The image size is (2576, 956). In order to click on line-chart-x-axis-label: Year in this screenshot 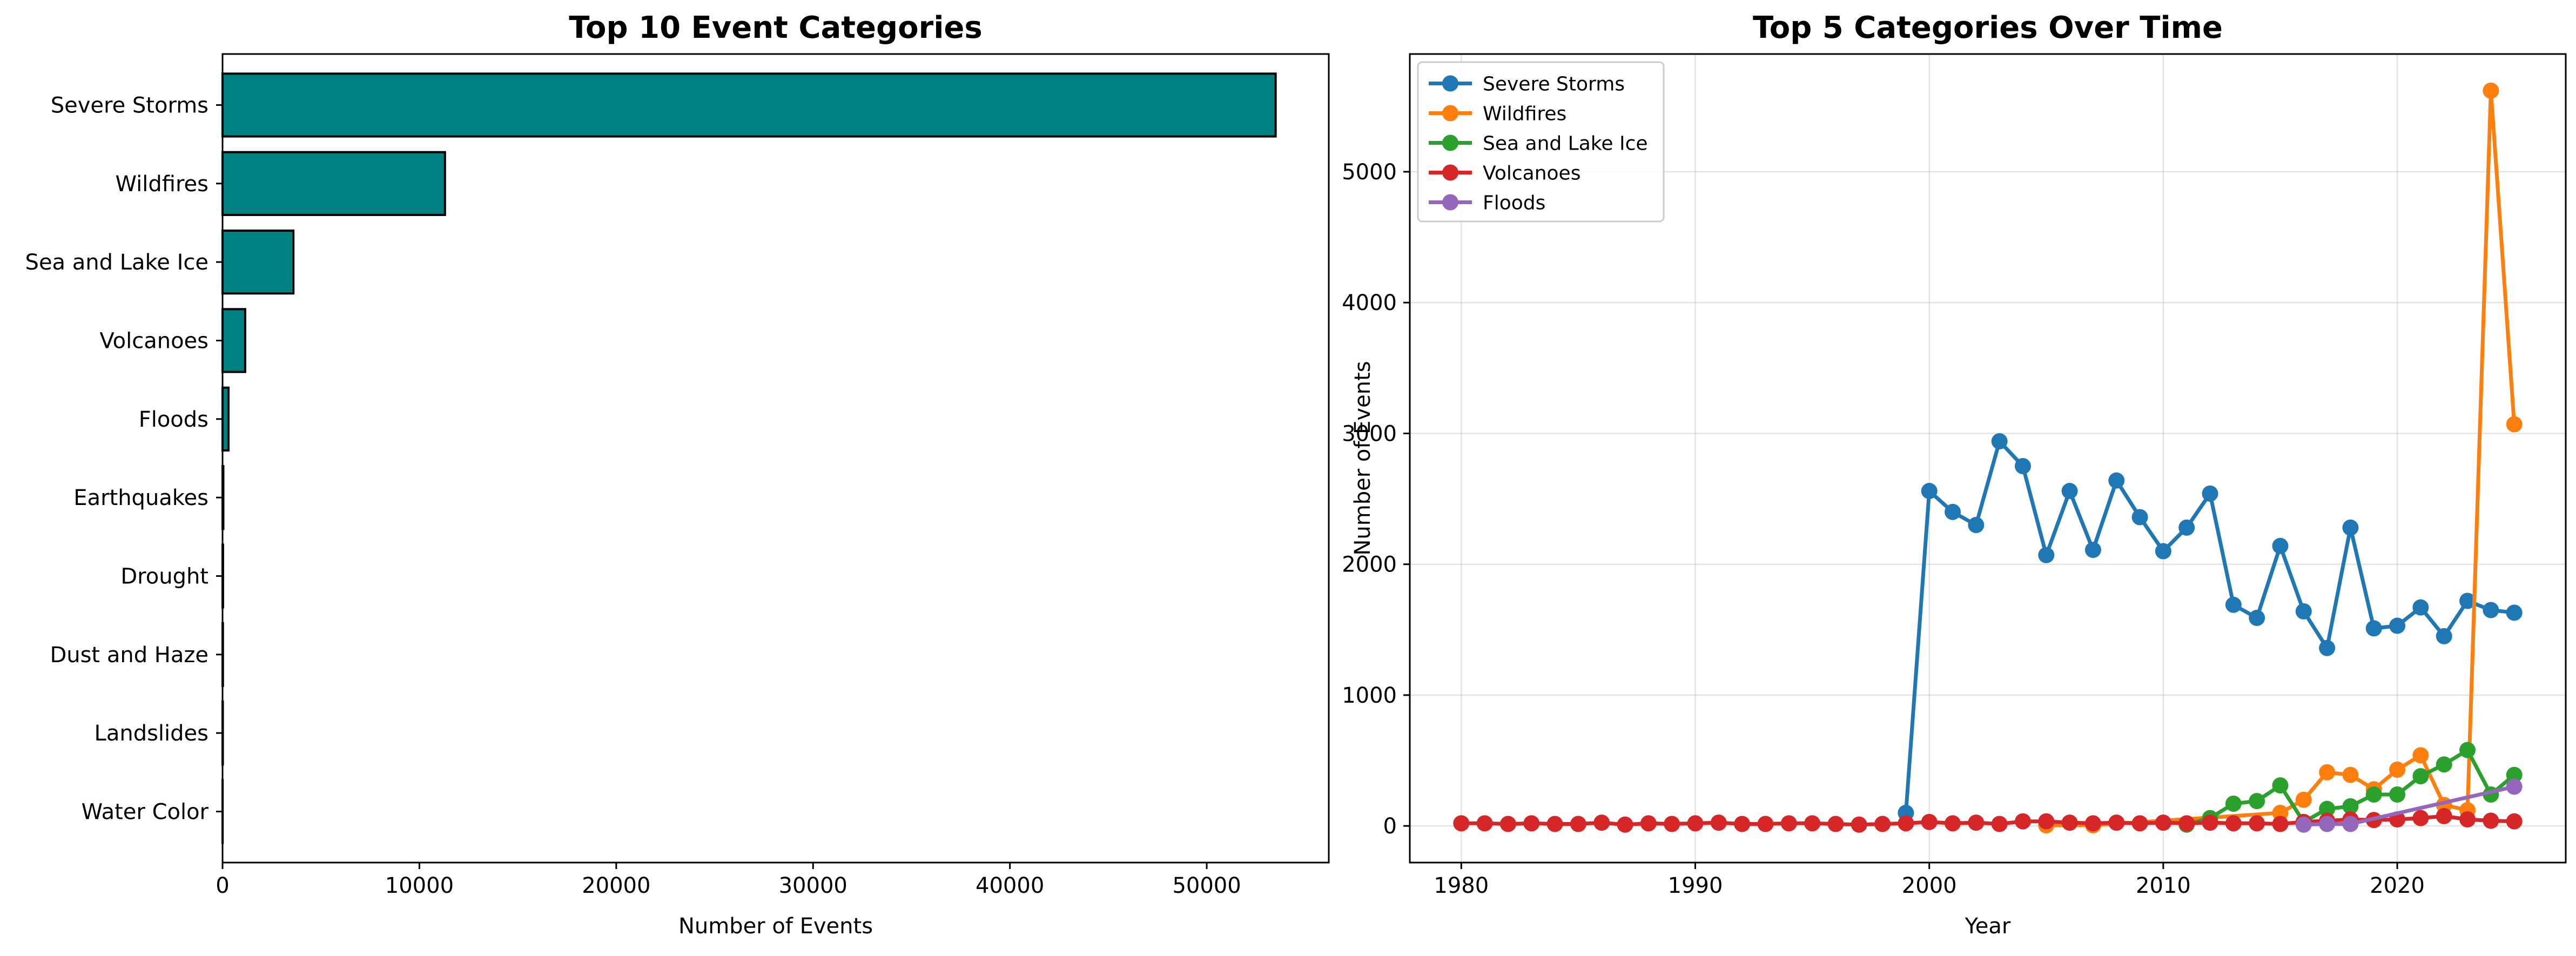, I will do `click(1988, 926)`.